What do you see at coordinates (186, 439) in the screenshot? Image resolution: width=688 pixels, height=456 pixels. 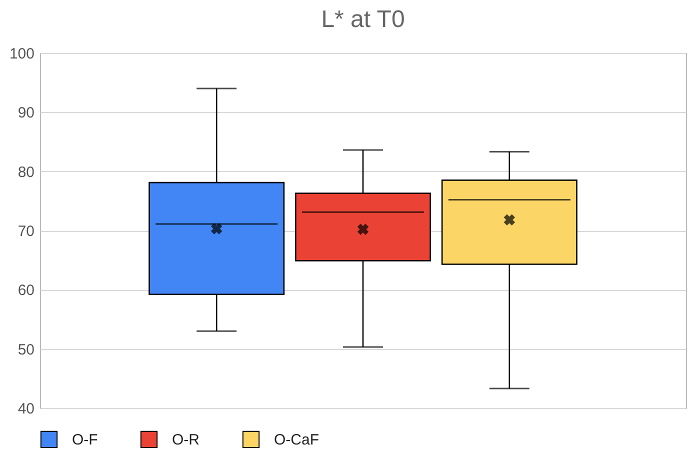 I see `legend-label: O-R` at bounding box center [186, 439].